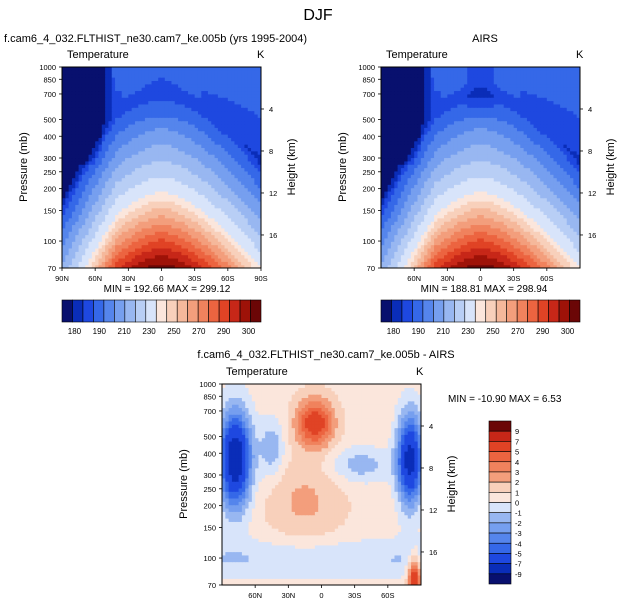  What do you see at coordinates (52, 268) in the screenshot?
I see `y-tick-label: 70` at bounding box center [52, 268].